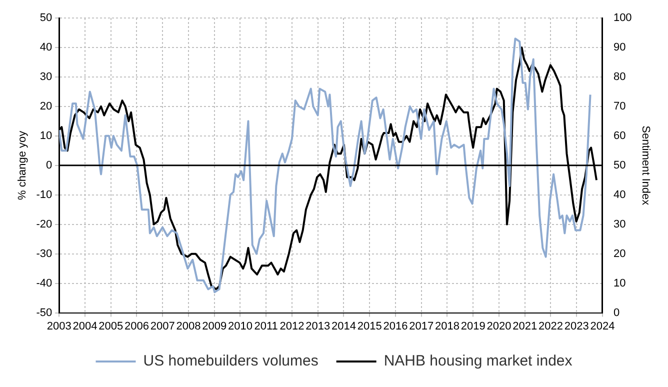  What do you see at coordinates (525, 326) in the screenshot?
I see `x-tick-label: 2021` at bounding box center [525, 326].